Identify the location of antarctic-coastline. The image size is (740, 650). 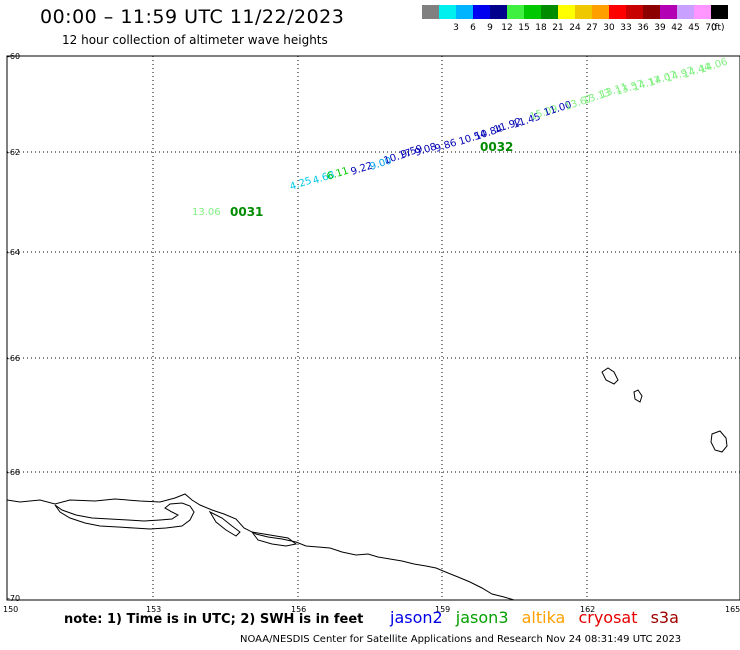
(260, 547).